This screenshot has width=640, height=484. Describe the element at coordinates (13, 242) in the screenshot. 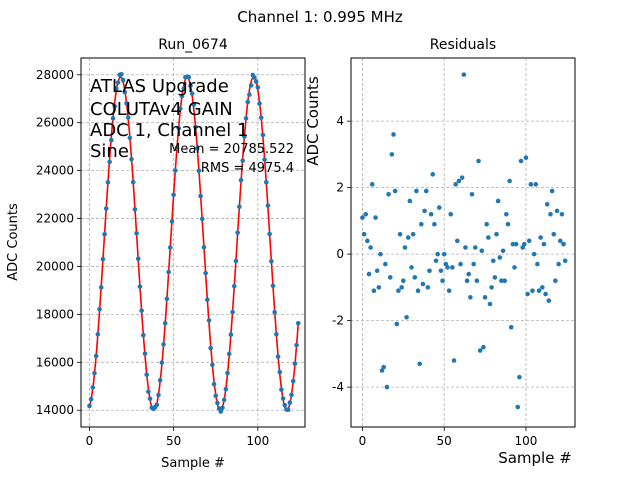

I see `chart-run-ylabel: ADC Counts` at that location.